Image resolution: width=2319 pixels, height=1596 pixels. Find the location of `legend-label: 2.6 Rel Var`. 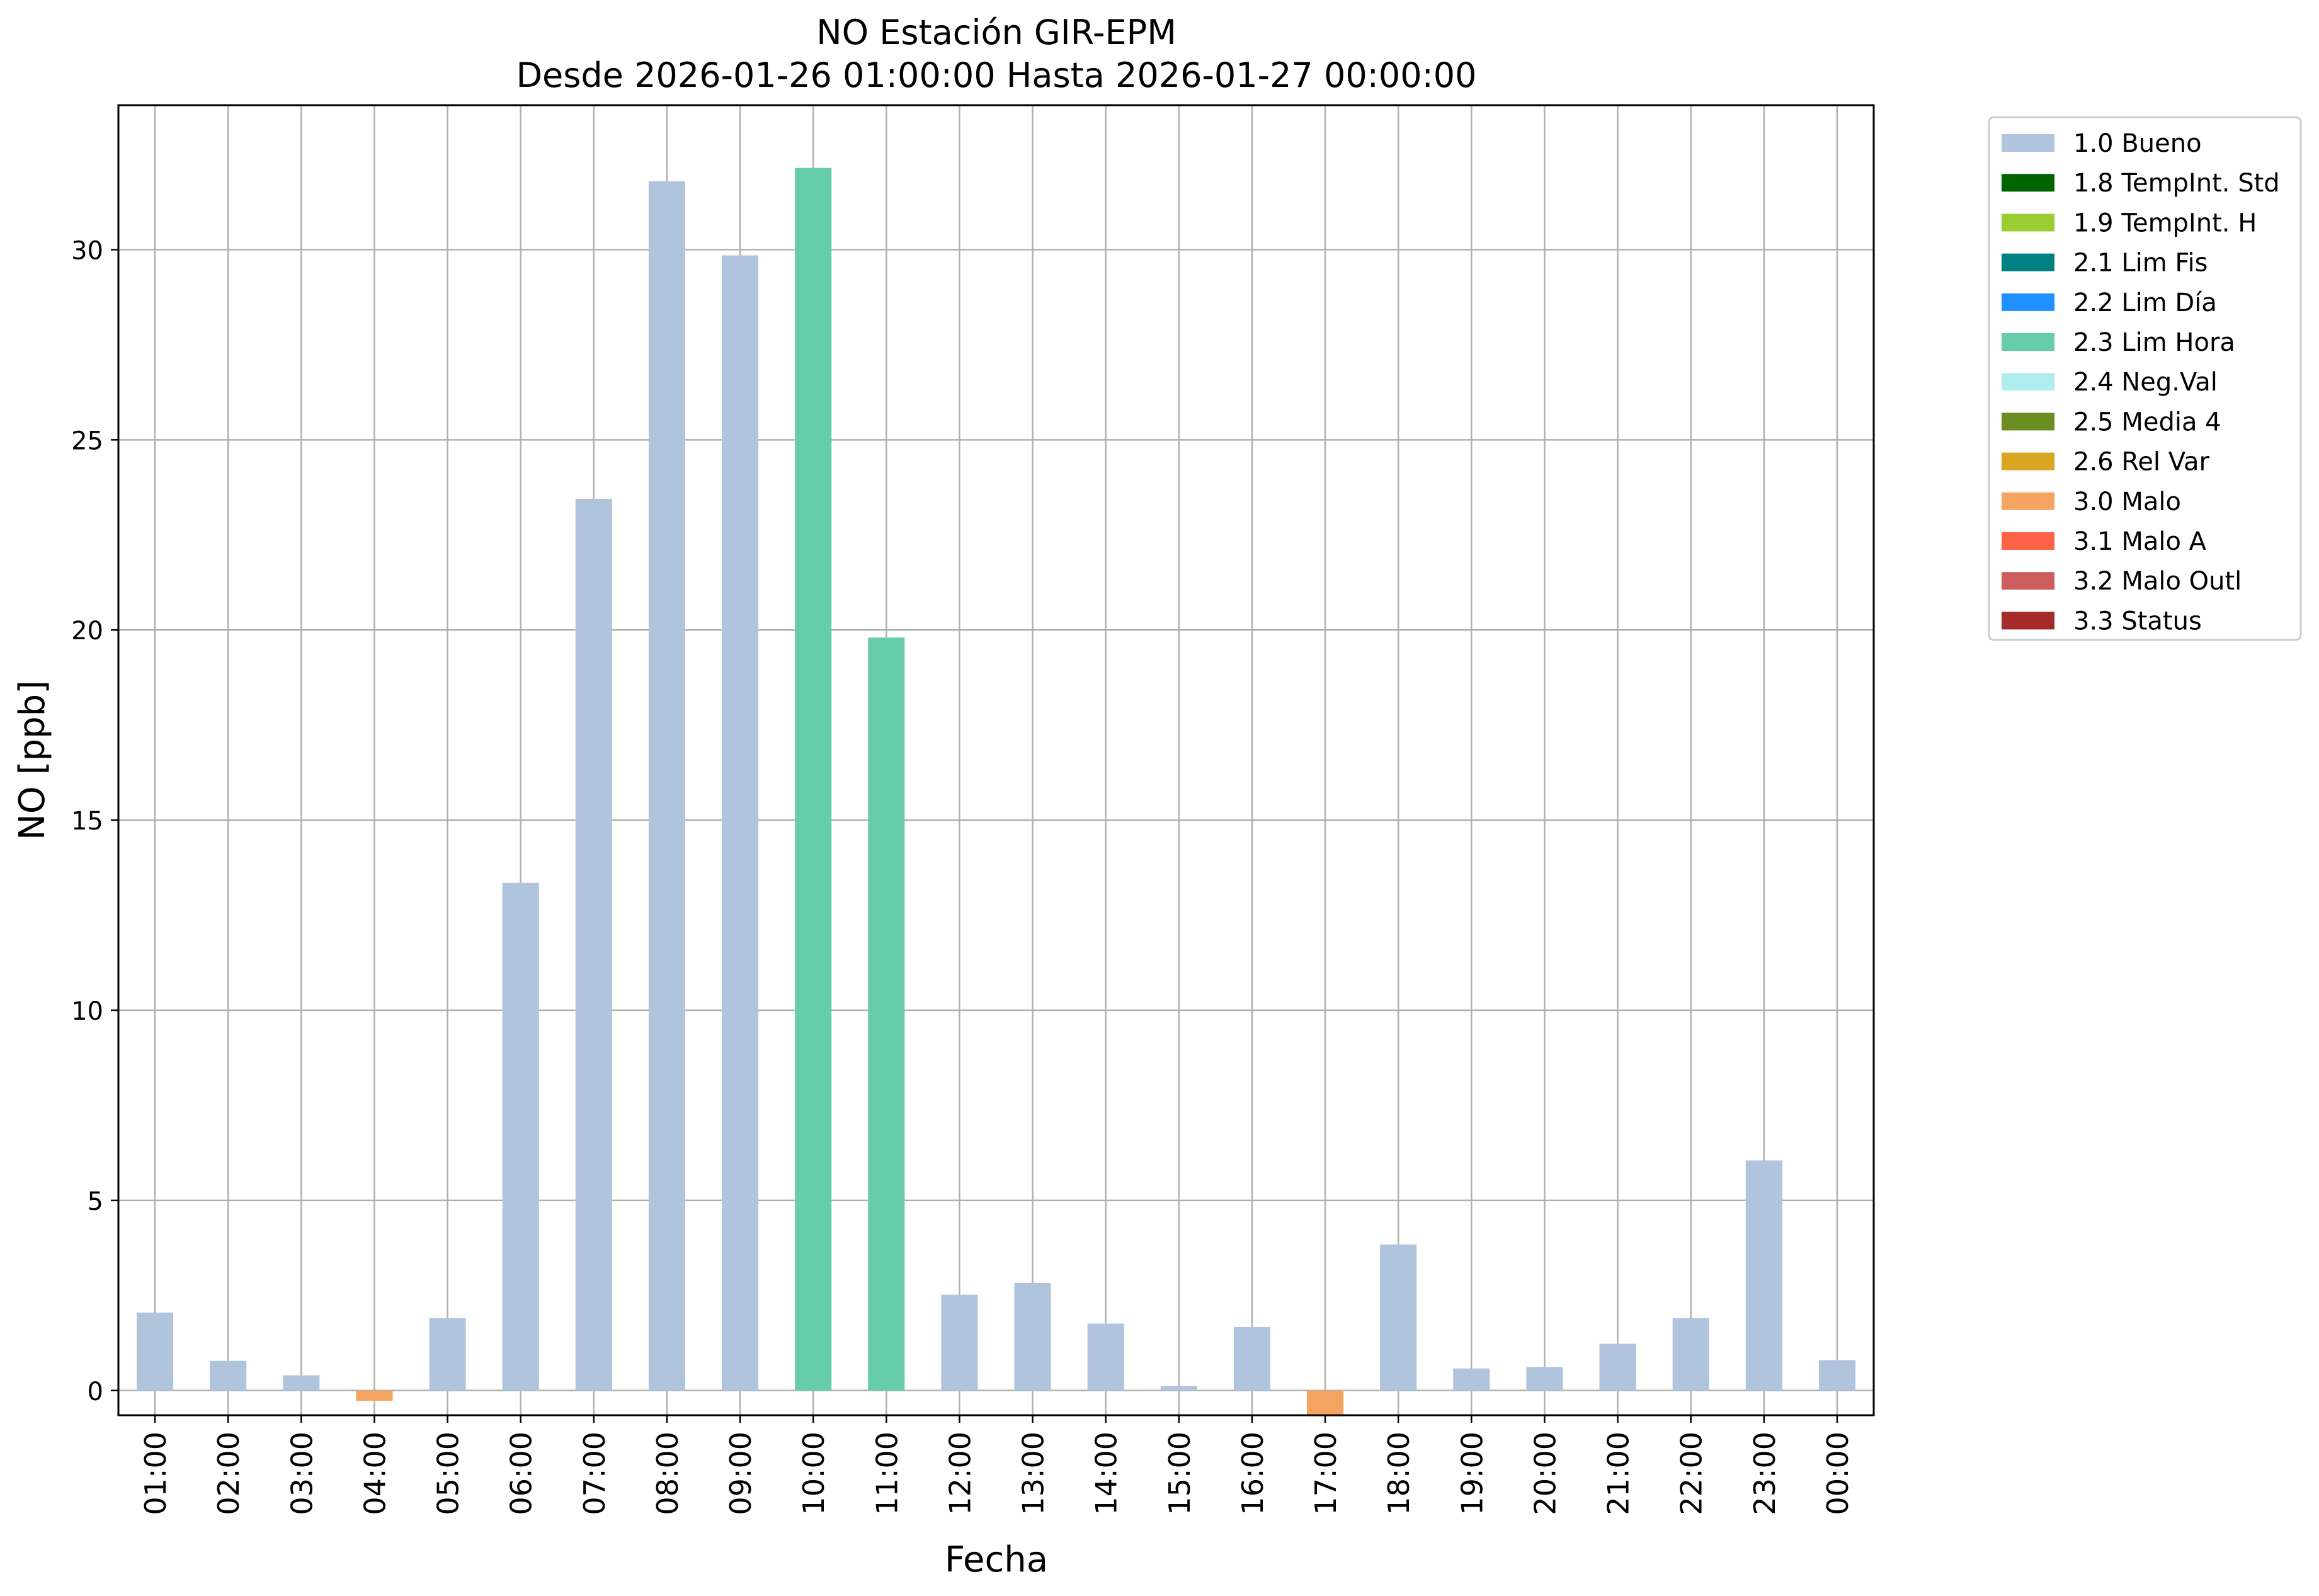

legend-label: 2.6 Rel Var is located at coordinates (2141, 462).